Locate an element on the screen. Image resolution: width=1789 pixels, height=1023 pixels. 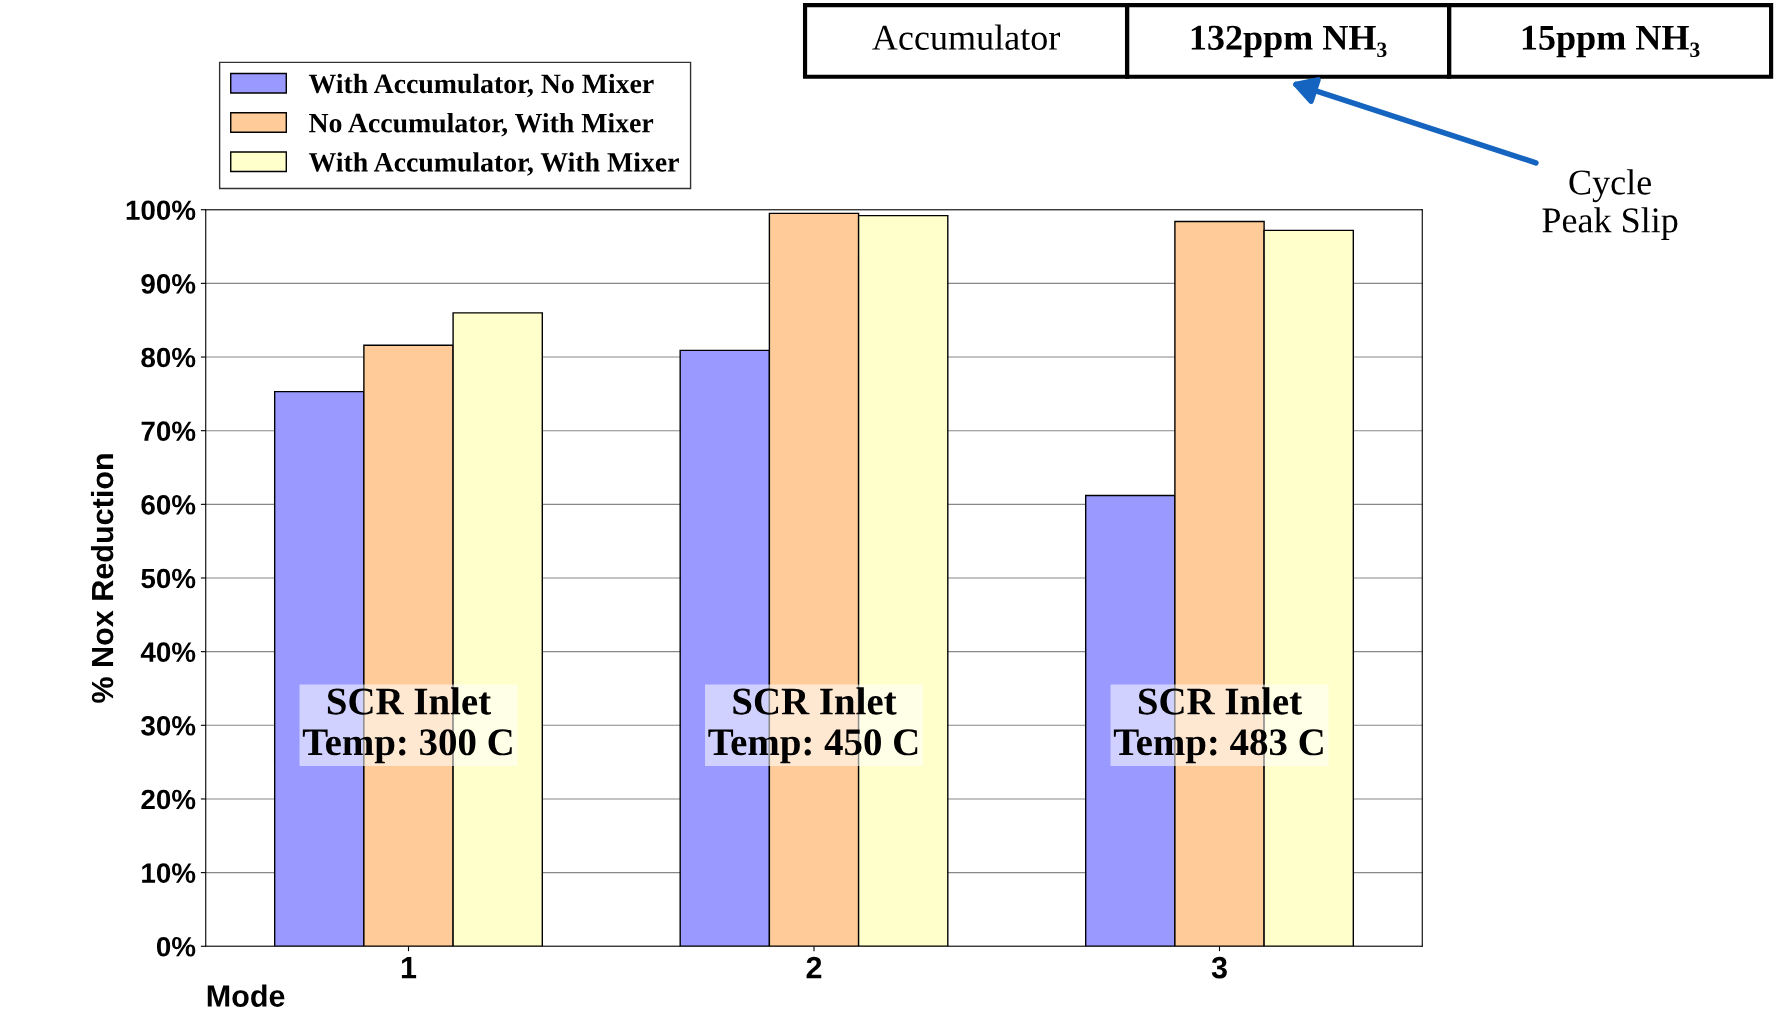
annotation: SCR Inlet Temp: 300 C is located at coordinates (407, 725).